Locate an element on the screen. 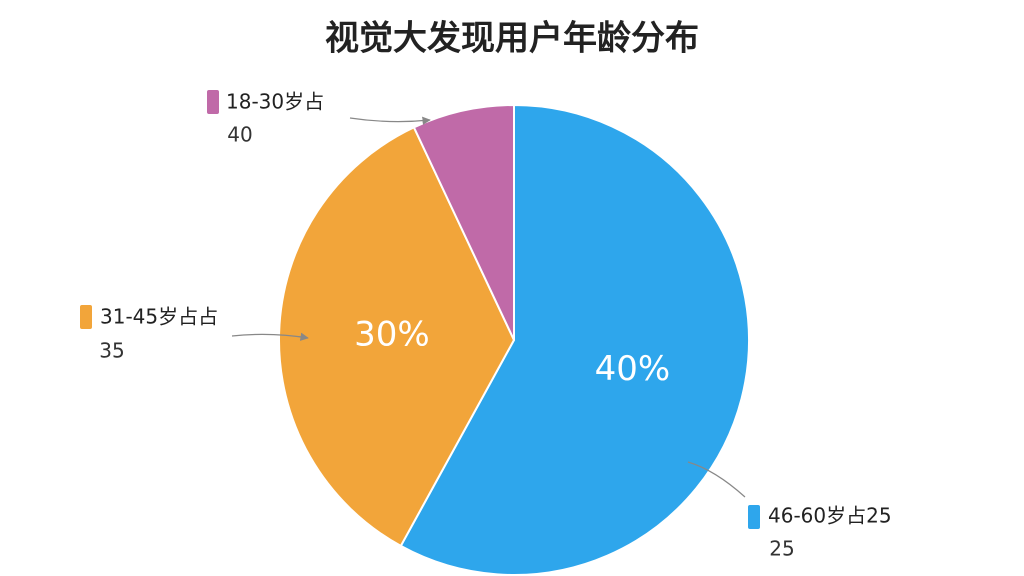 The height and width of the screenshot is (576, 1024). slice-label: 30% is located at coordinates (392, 335).